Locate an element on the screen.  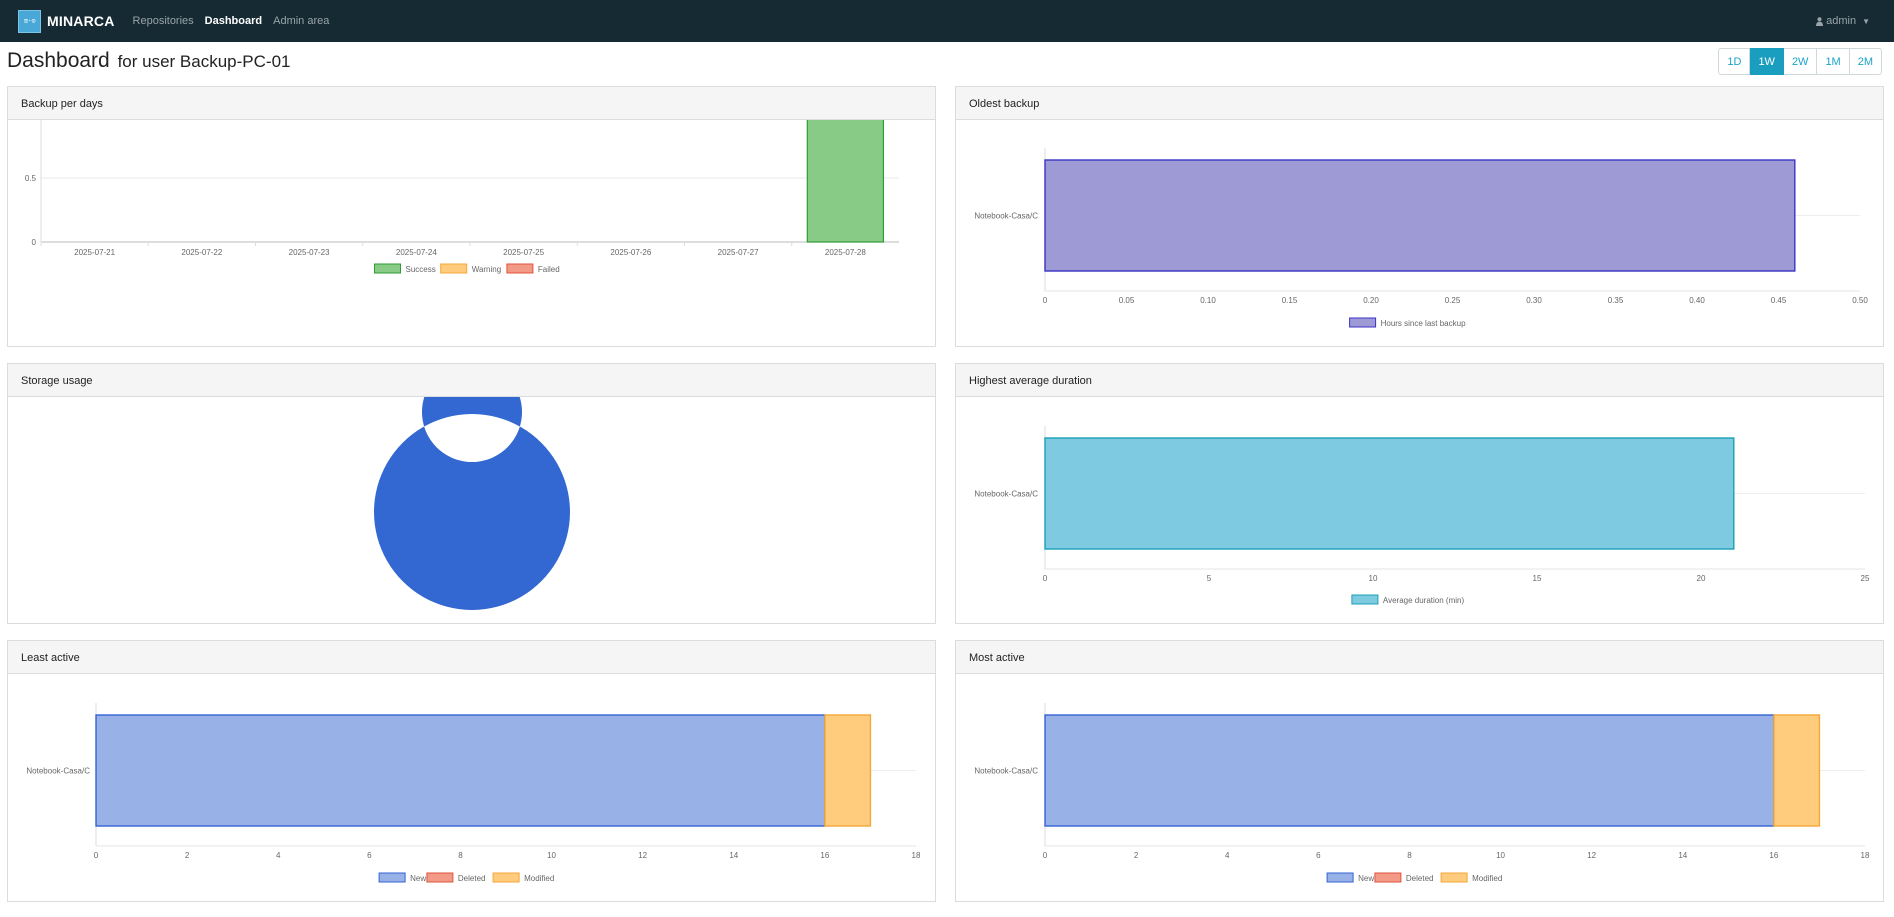
user-icon is located at coordinates (1820, 21).